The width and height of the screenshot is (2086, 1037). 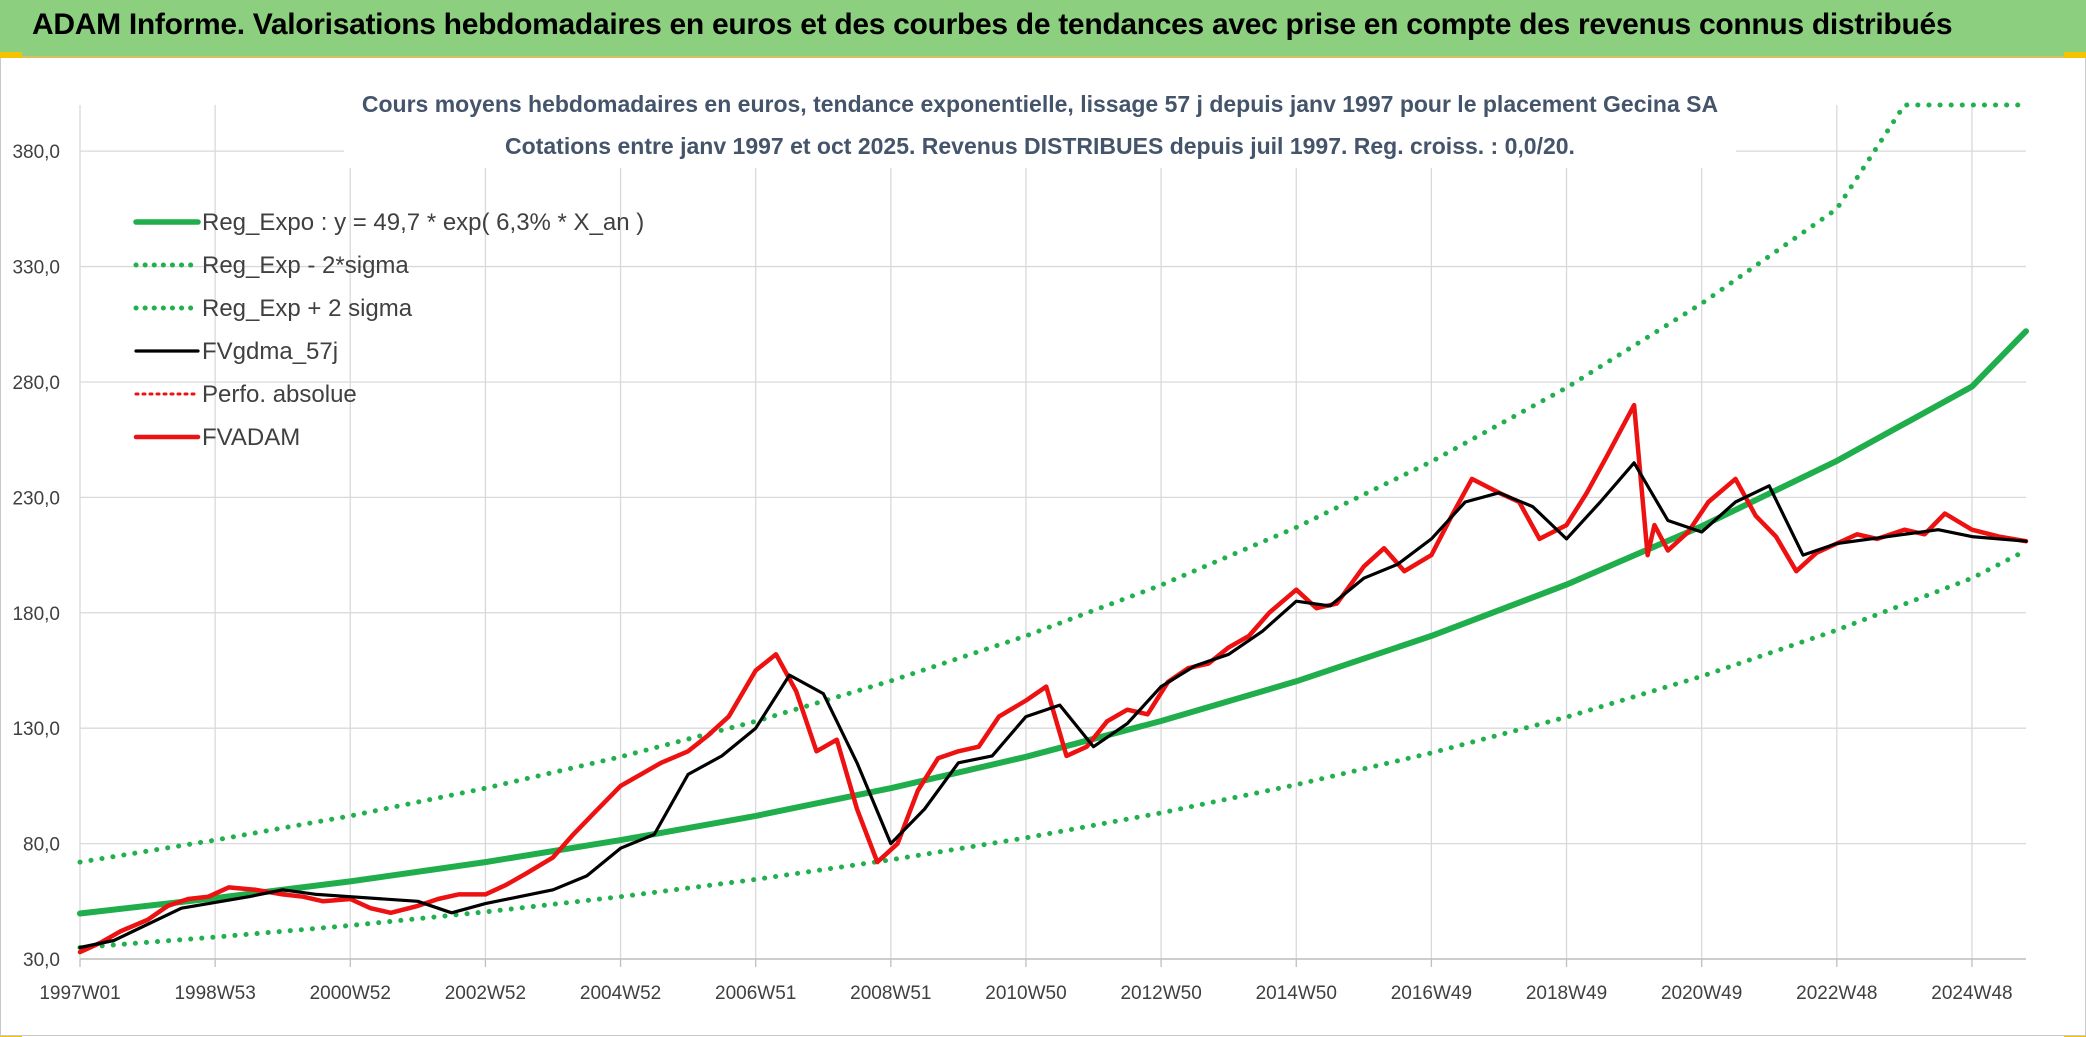 I want to click on x-tick-label: 2012W50, so click(x=1160, y=993).